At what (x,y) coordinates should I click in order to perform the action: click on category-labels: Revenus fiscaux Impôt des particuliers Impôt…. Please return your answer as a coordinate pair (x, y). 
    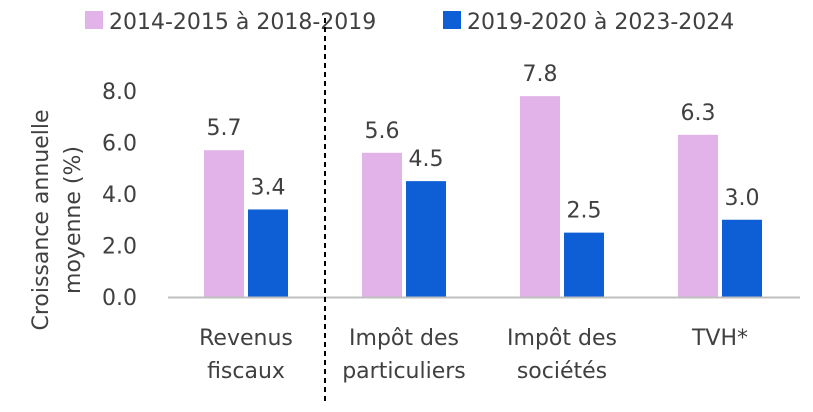
    Looking at the image, I should click on (473, 355).